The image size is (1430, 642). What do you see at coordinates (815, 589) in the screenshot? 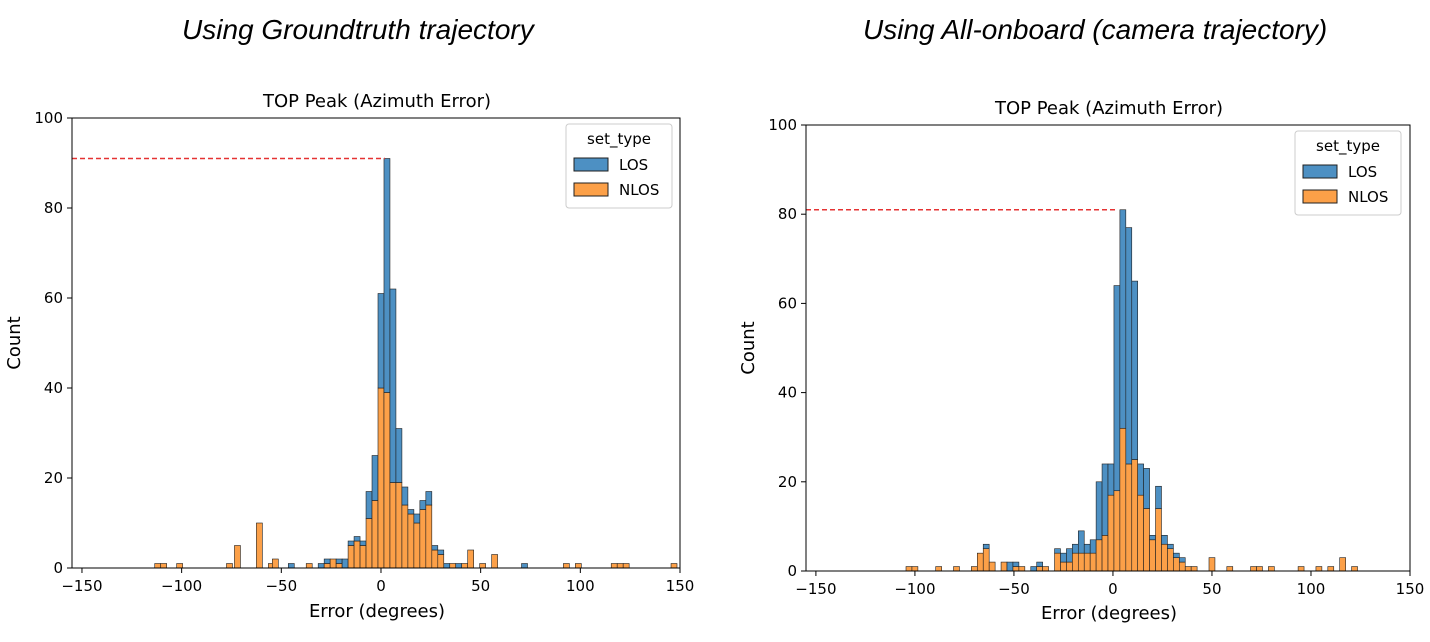
I see `x-tick-label: −150` at bounding box center [815, 589].